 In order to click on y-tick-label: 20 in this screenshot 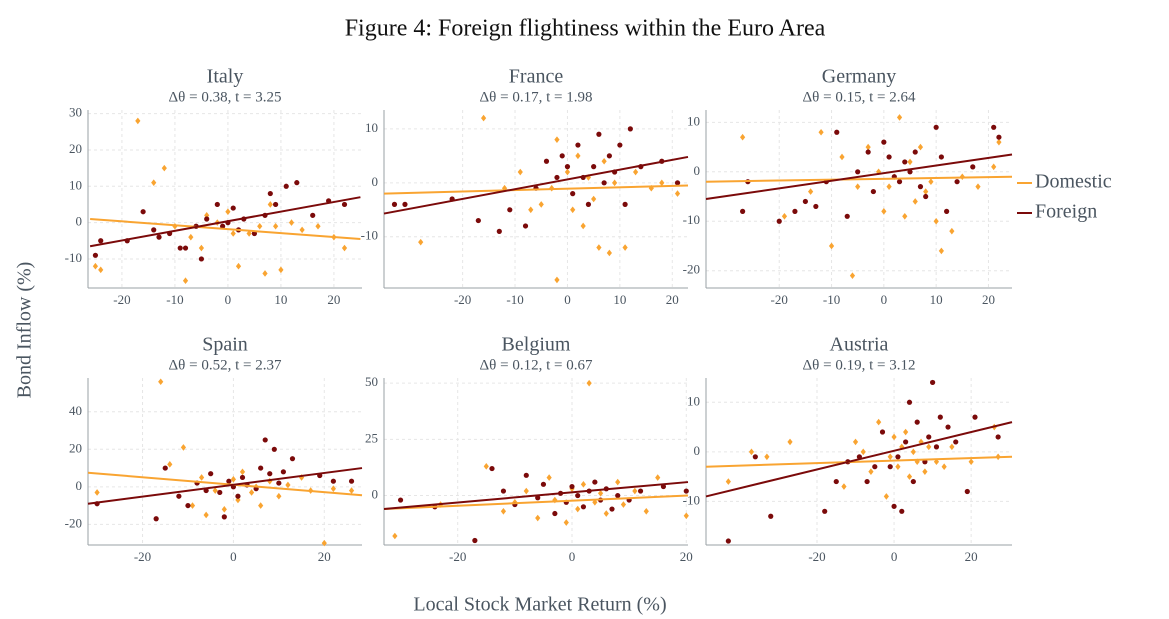, I will do `click(75, 148)`.